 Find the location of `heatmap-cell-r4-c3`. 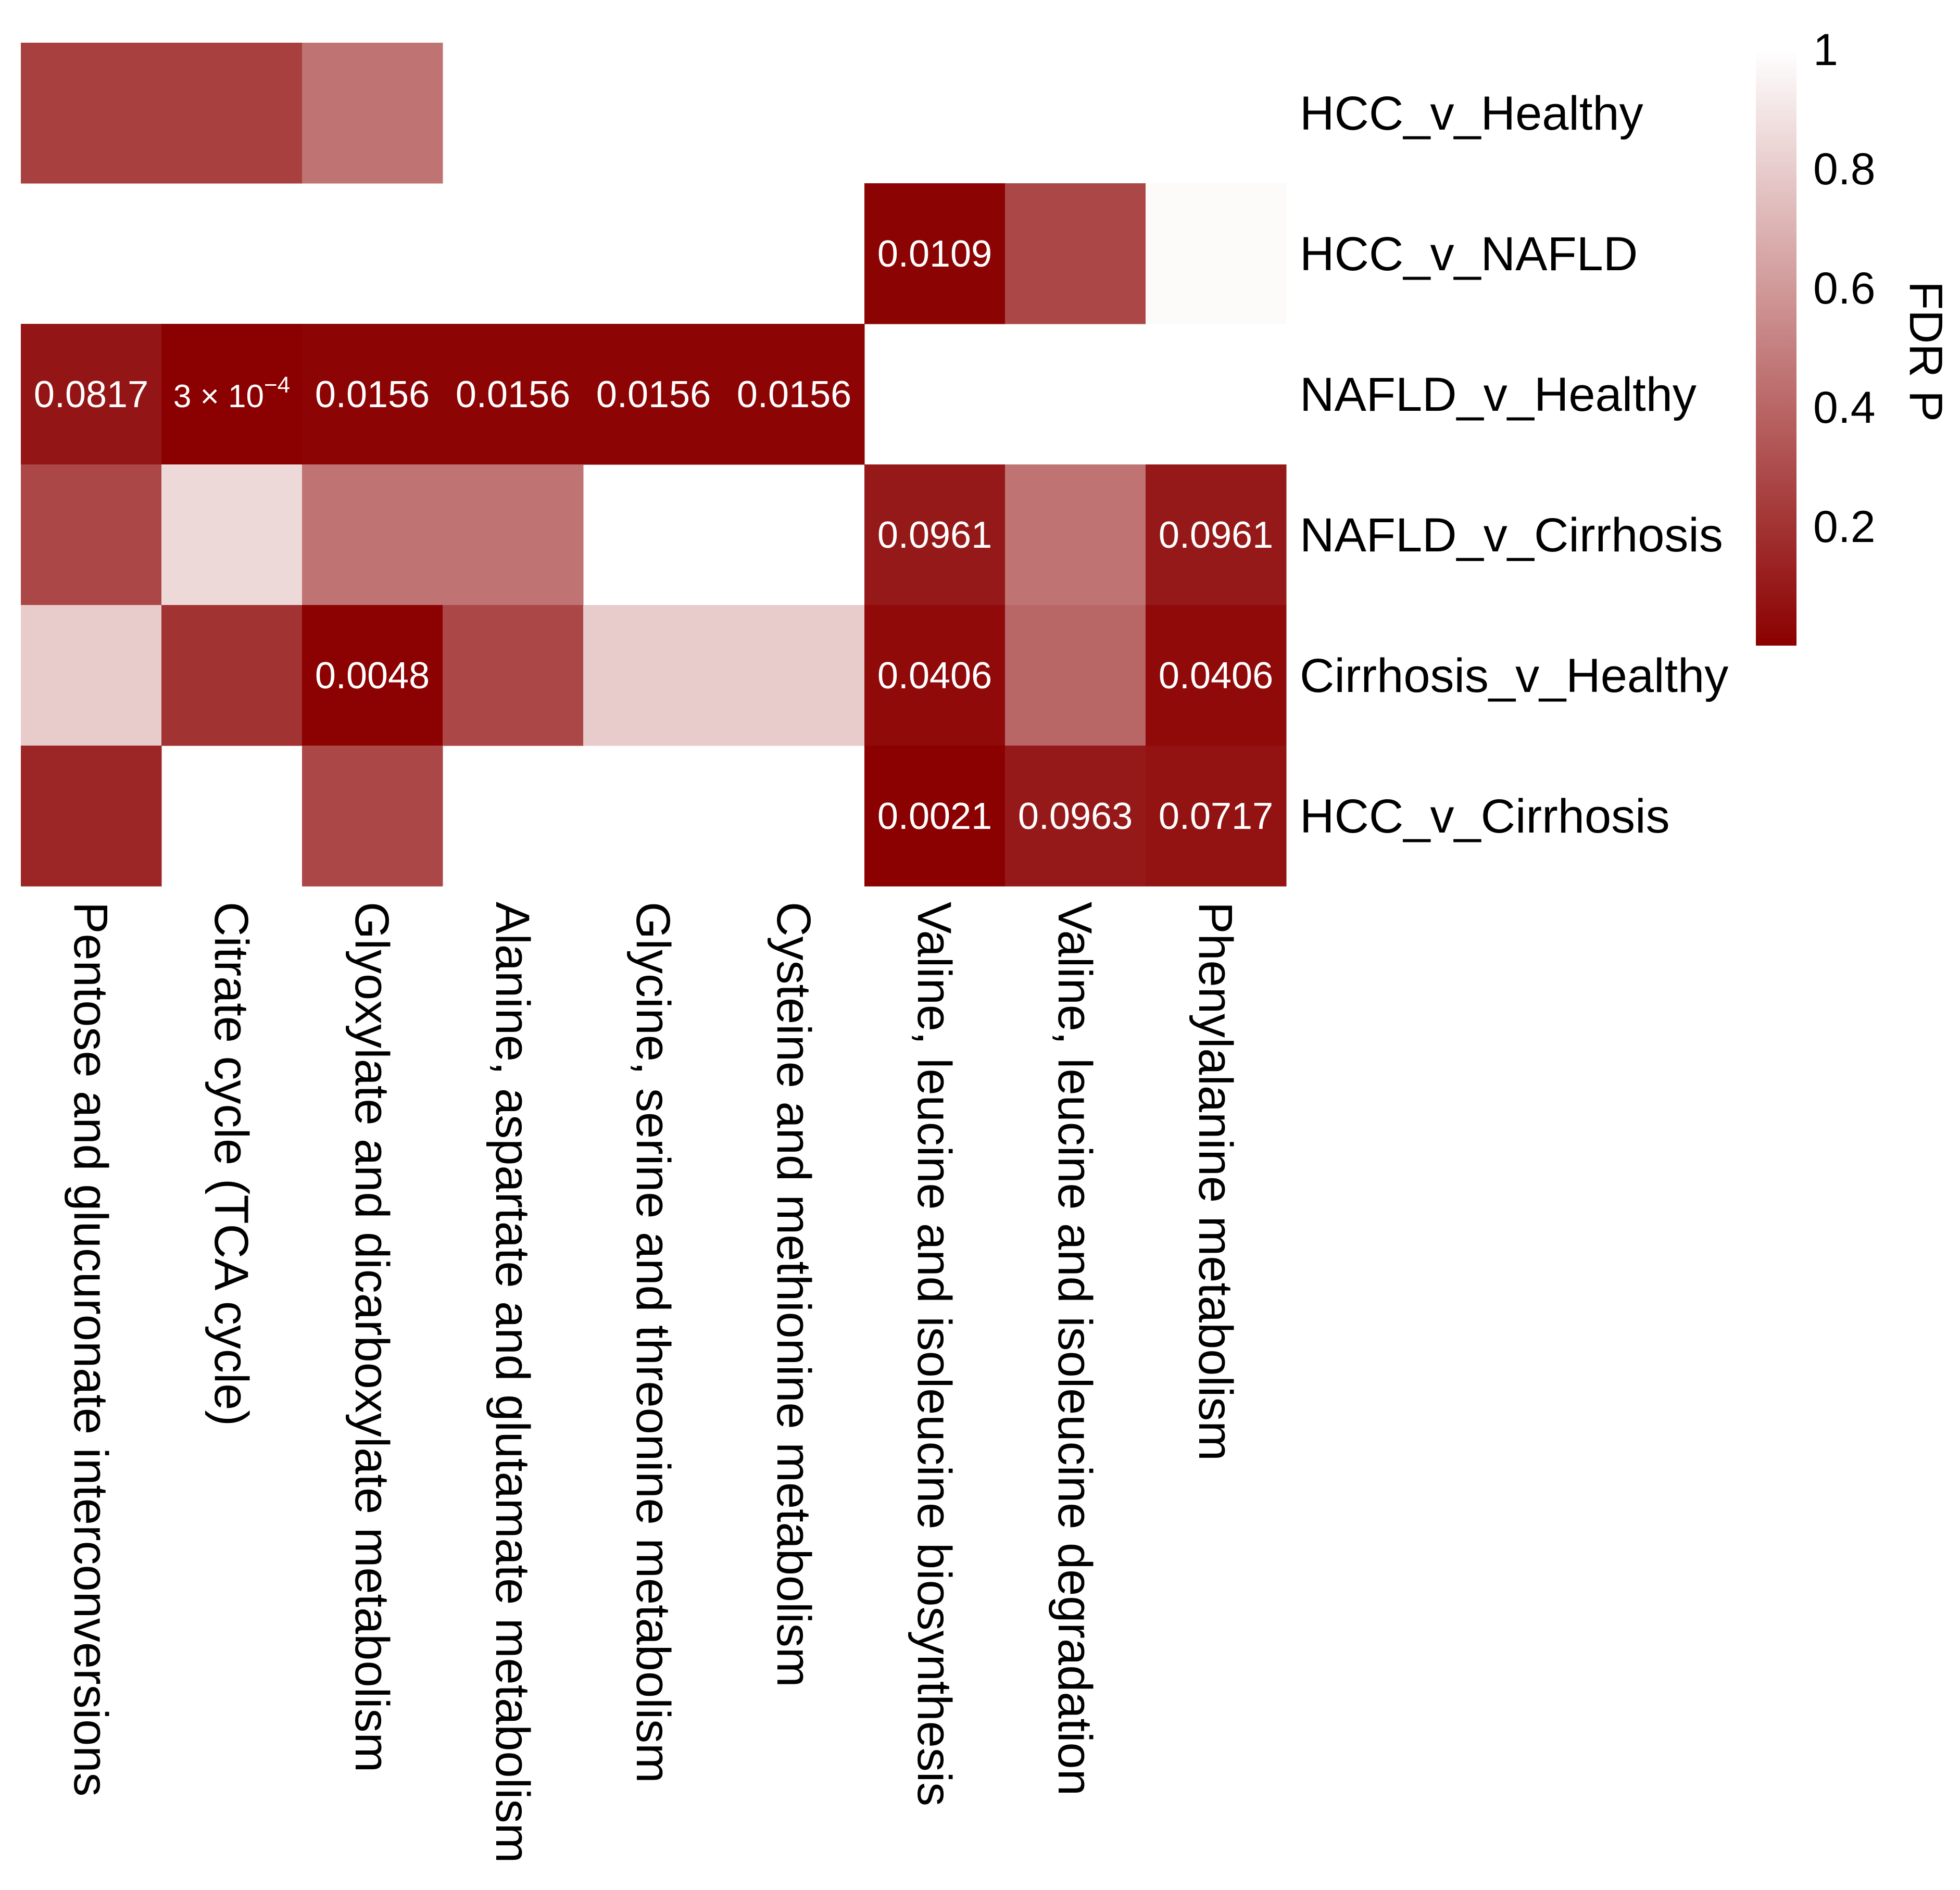

heatmap-cell-r4-c3 is located at coordinates (513, 676).